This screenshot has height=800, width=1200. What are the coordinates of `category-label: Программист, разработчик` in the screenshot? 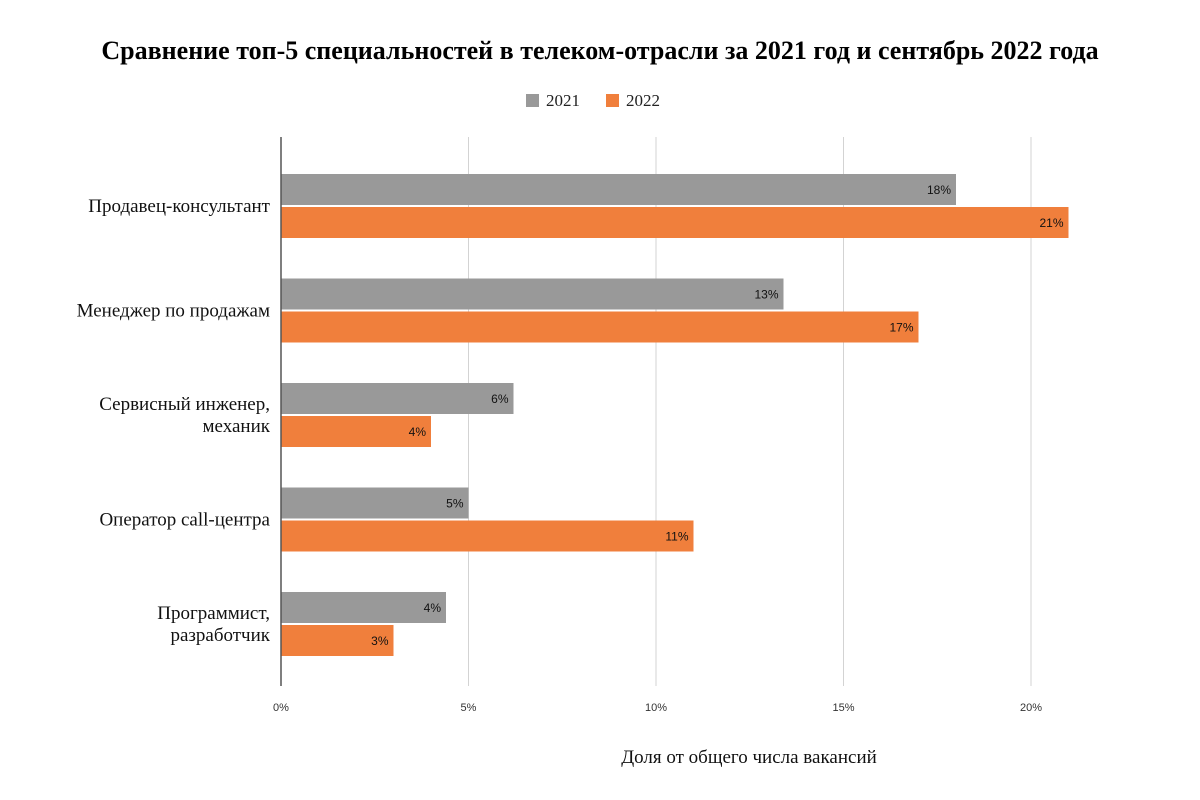 It's located at (214, 624).